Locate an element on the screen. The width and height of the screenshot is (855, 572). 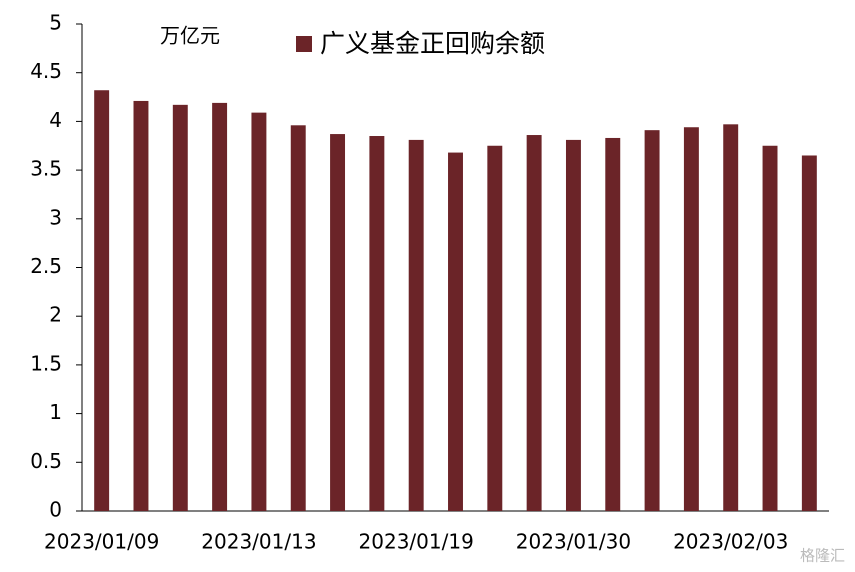
legend-label: 广义基金正回购余额 is located at coordinates (432, 43).